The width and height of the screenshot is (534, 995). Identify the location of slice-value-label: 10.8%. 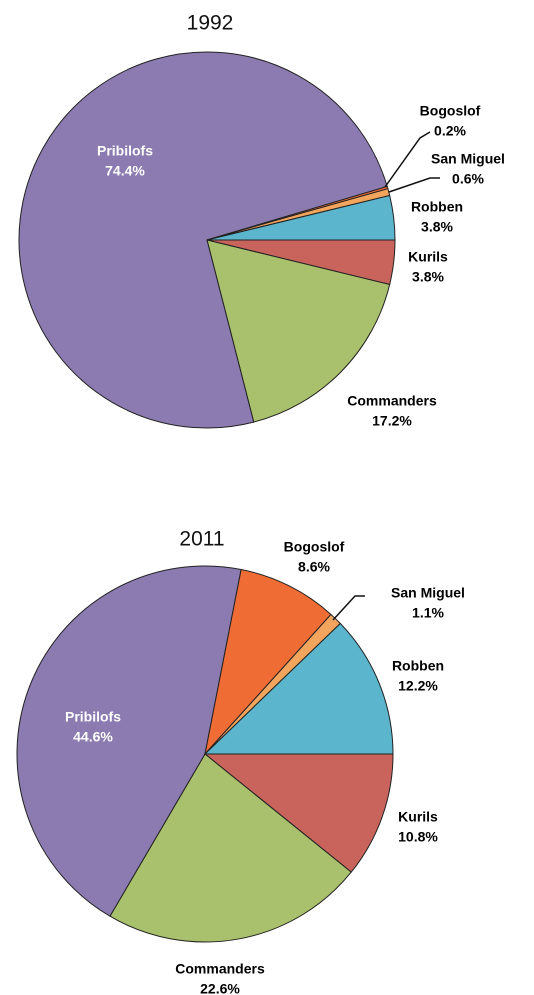
(418, 837).